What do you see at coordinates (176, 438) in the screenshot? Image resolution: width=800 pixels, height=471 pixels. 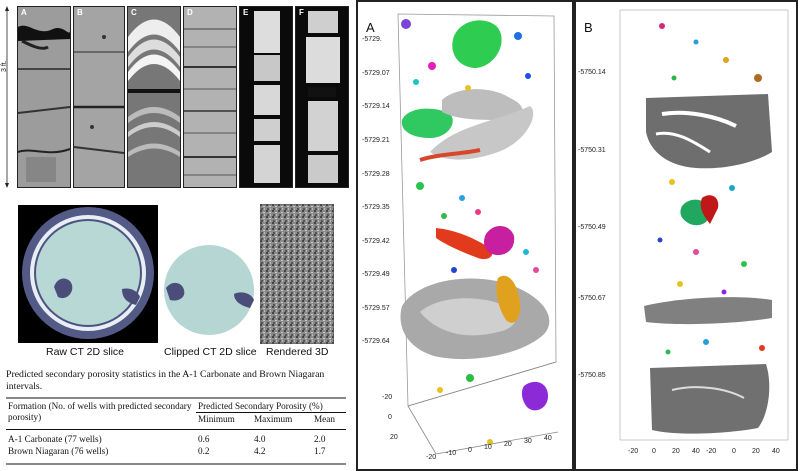 I see `table-row: A-1 Carbonate (77 wells) 0.6 4.0 2.0` at bounding box center [176, 438].